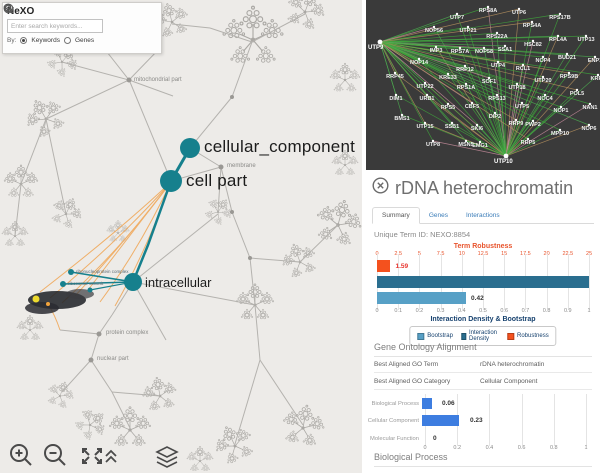  I want to click on gene-node-DIP2: DIP2, so click(495, 117).